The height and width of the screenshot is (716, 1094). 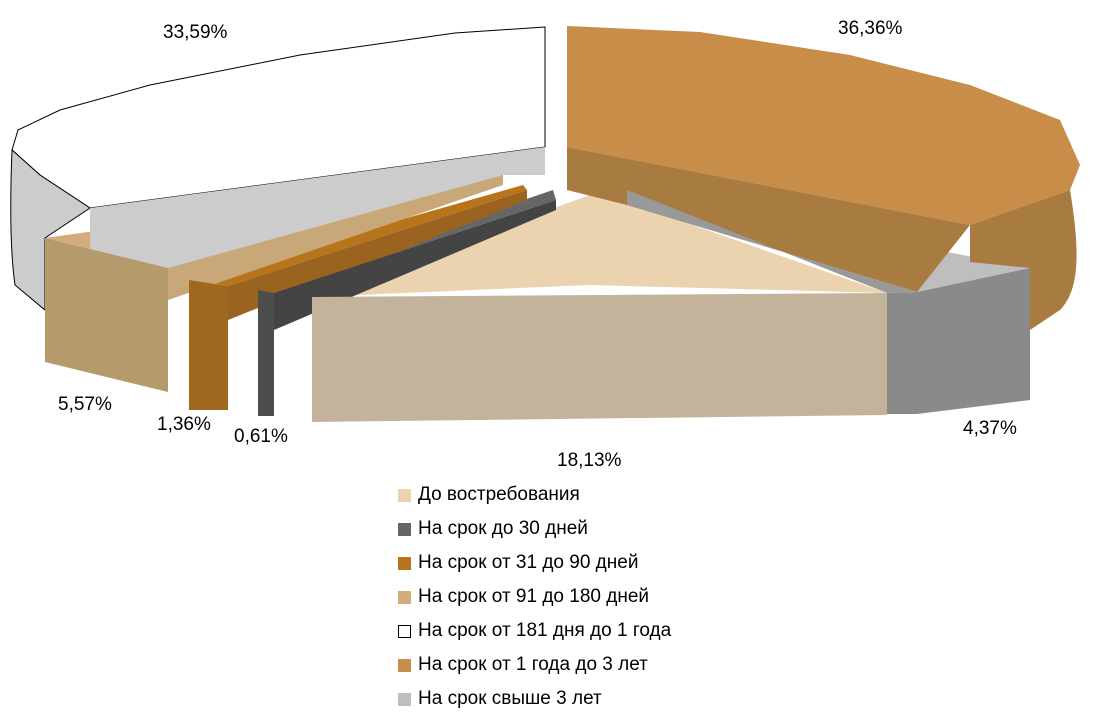 What do you see at coordinates (195, 32) in the screenshot?
I see `label-33-59: 33,59%` at bounding box center [195, 32].